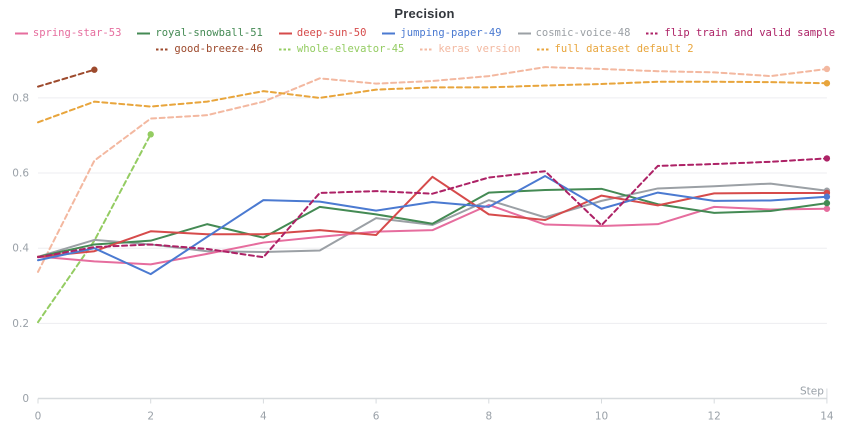  What do you see at coordinates (583, 33) in the screenshot?
I see `legend-label-cosmic-voice-48: cosmic-voice-48` at bounding box center [583, 33].